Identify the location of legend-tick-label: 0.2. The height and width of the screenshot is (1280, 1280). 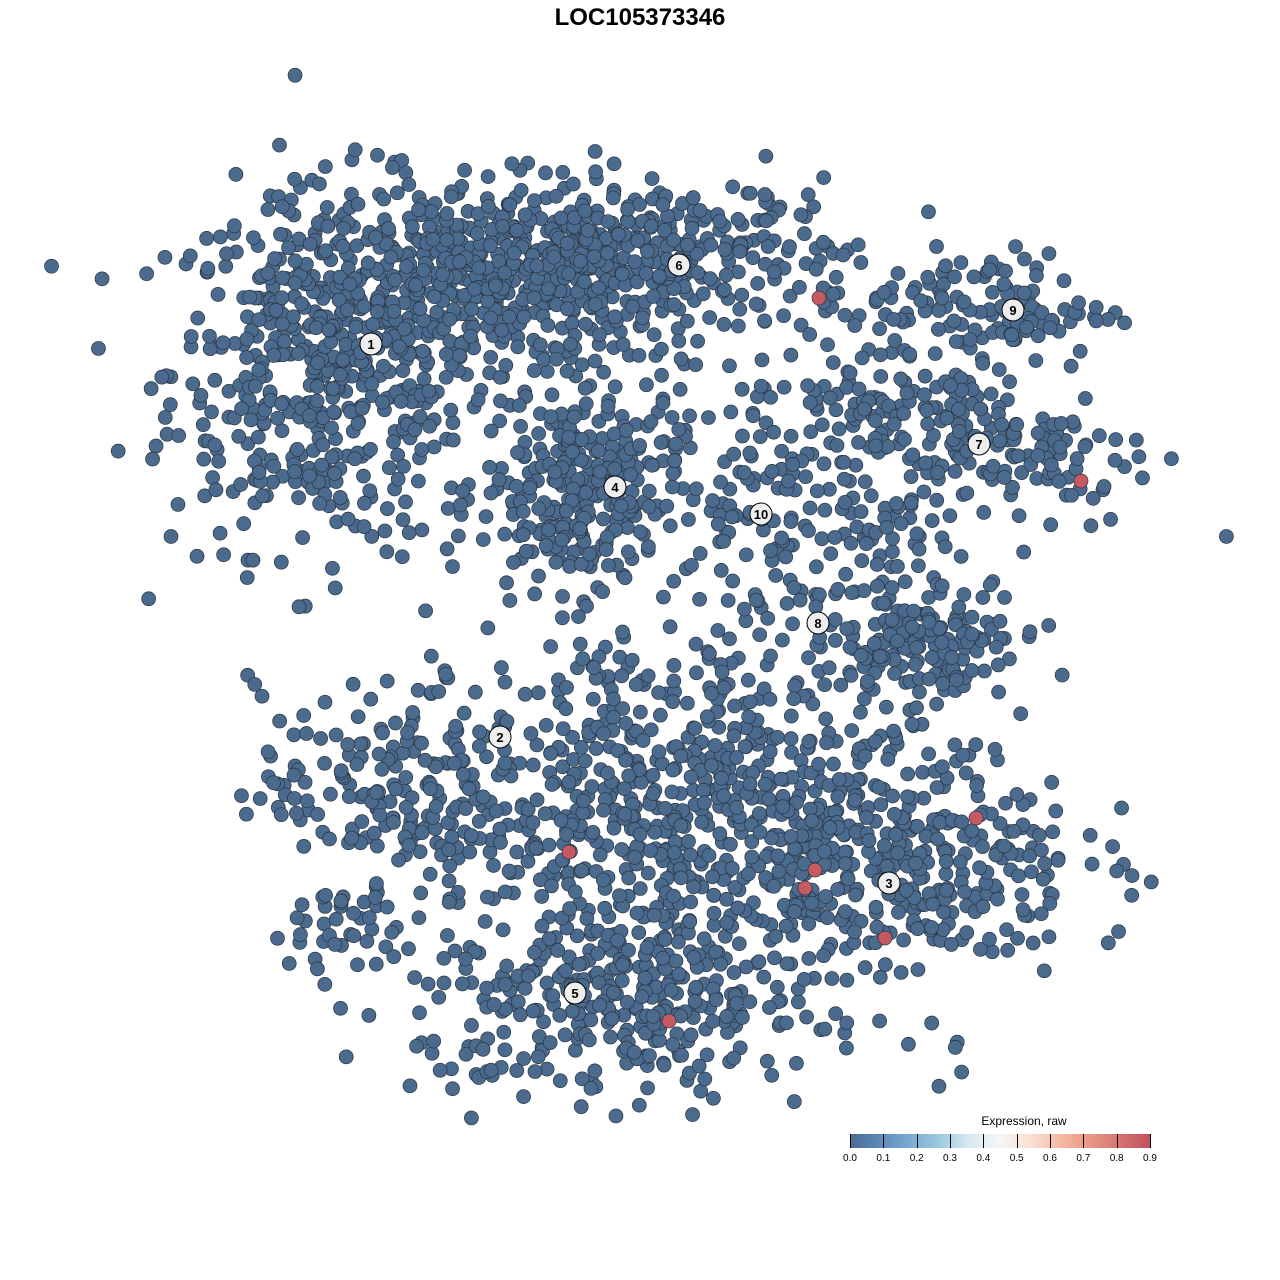
(916, 1158).